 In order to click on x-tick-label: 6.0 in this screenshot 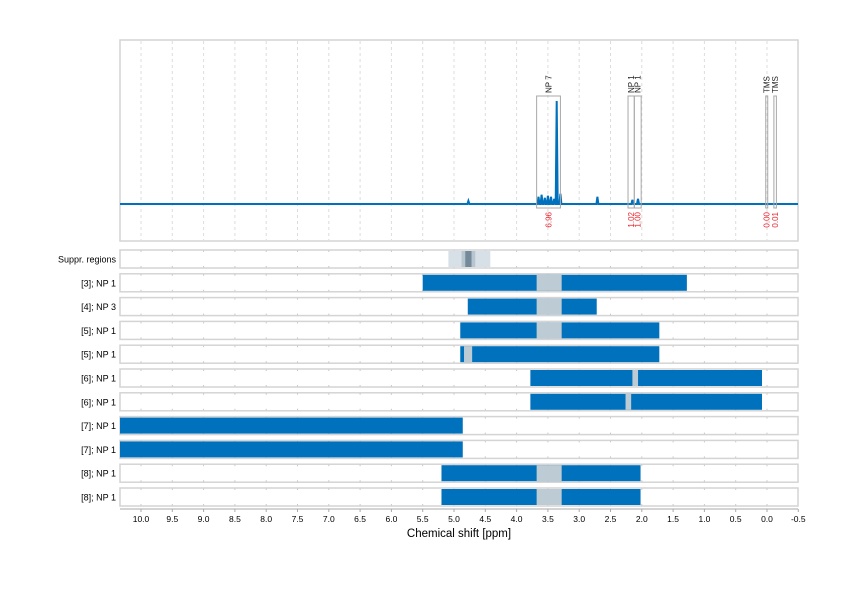, I will do `click(391, 519)`.